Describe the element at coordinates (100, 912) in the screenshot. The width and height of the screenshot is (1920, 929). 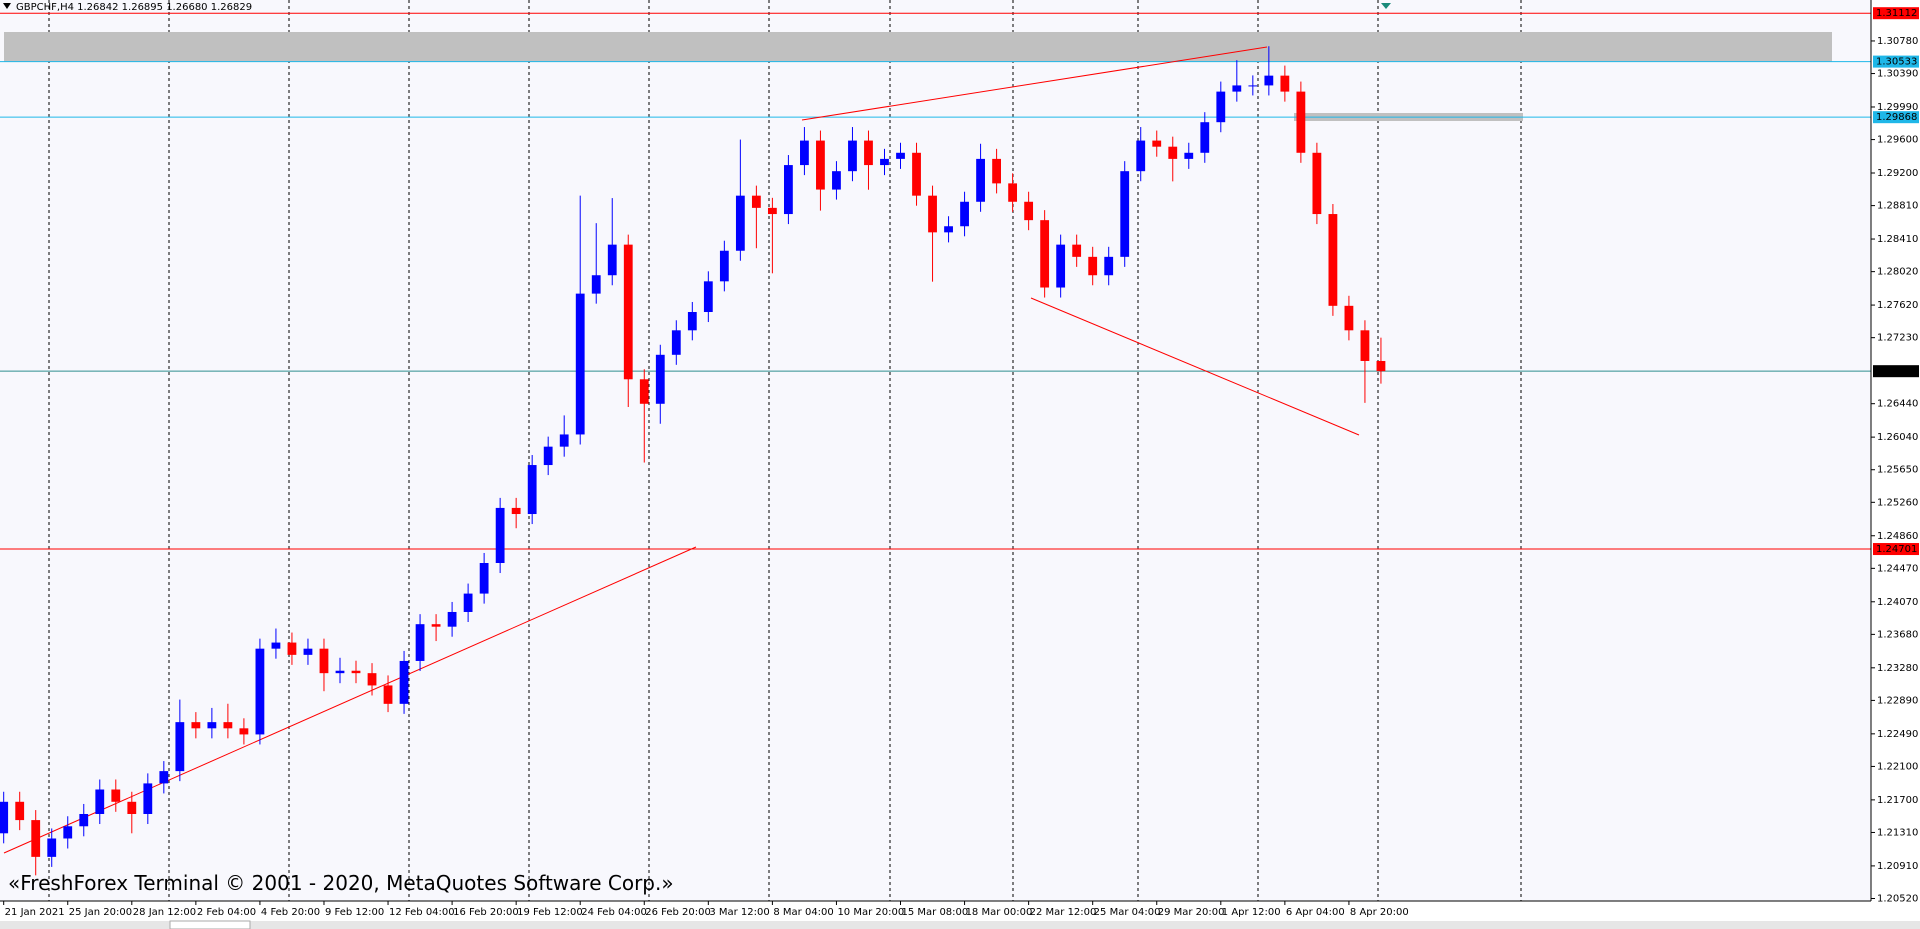
I see `x-tick-label: 25 Jan 20:00` at that location.